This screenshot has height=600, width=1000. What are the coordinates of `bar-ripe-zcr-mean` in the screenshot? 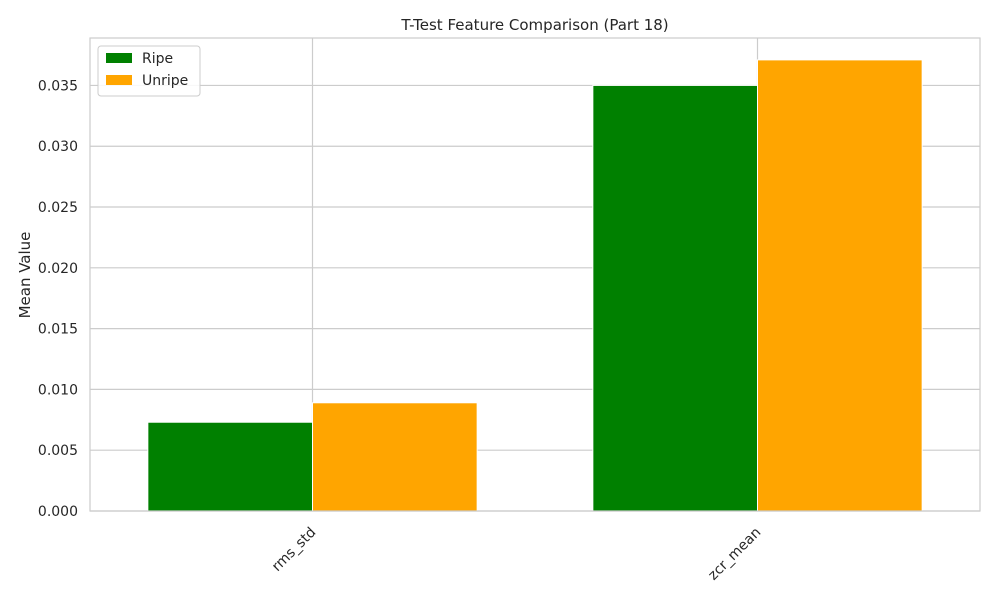 It's located at (675, 298).